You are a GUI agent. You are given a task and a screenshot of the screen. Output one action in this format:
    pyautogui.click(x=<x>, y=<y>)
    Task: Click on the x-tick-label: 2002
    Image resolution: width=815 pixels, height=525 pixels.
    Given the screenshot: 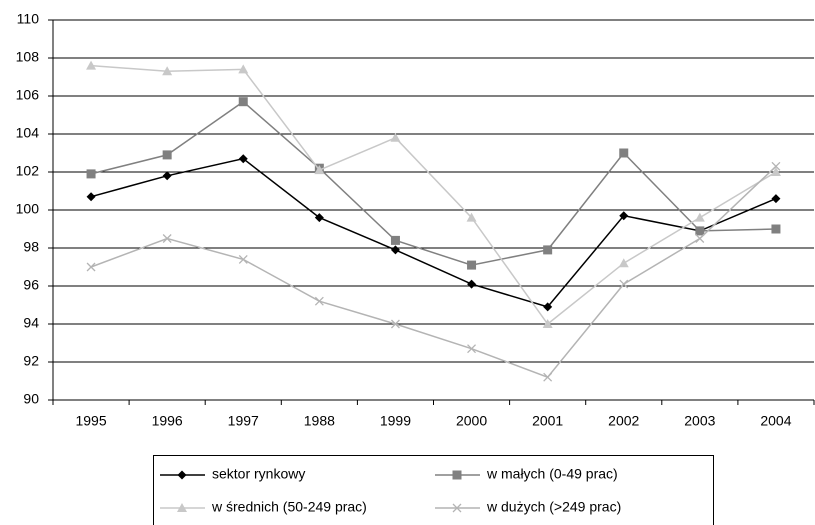 What is the action you would take?
    pyautogui.click(x=623, y=421)
    